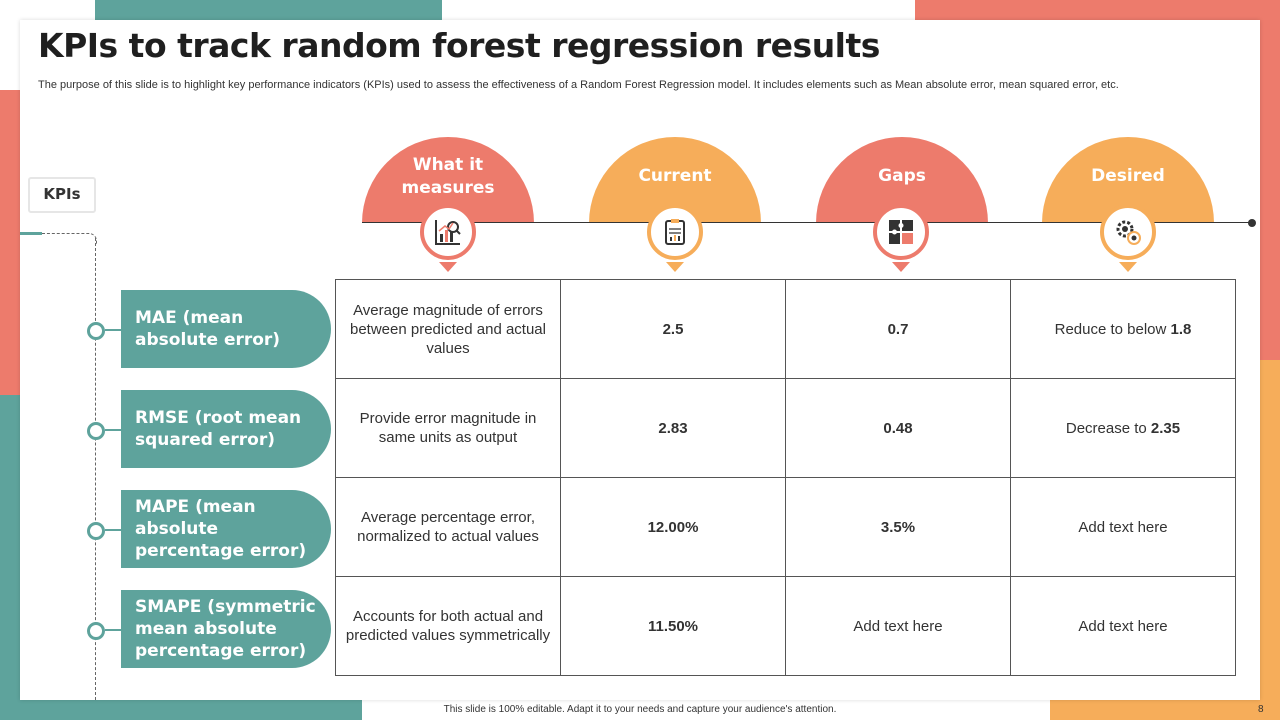 The height and width of the screenshot is (720, 1280). Describe the element at coordinates (673, 428) in the screenshot. I see `cell-current: 2.83` at that location.